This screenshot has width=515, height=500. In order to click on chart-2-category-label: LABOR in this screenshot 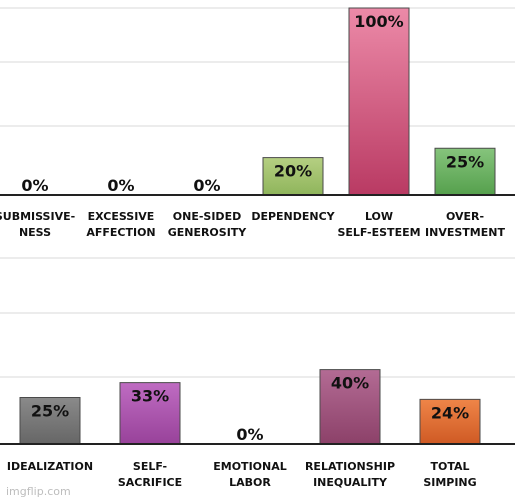, I will do `click(250, 482)`.